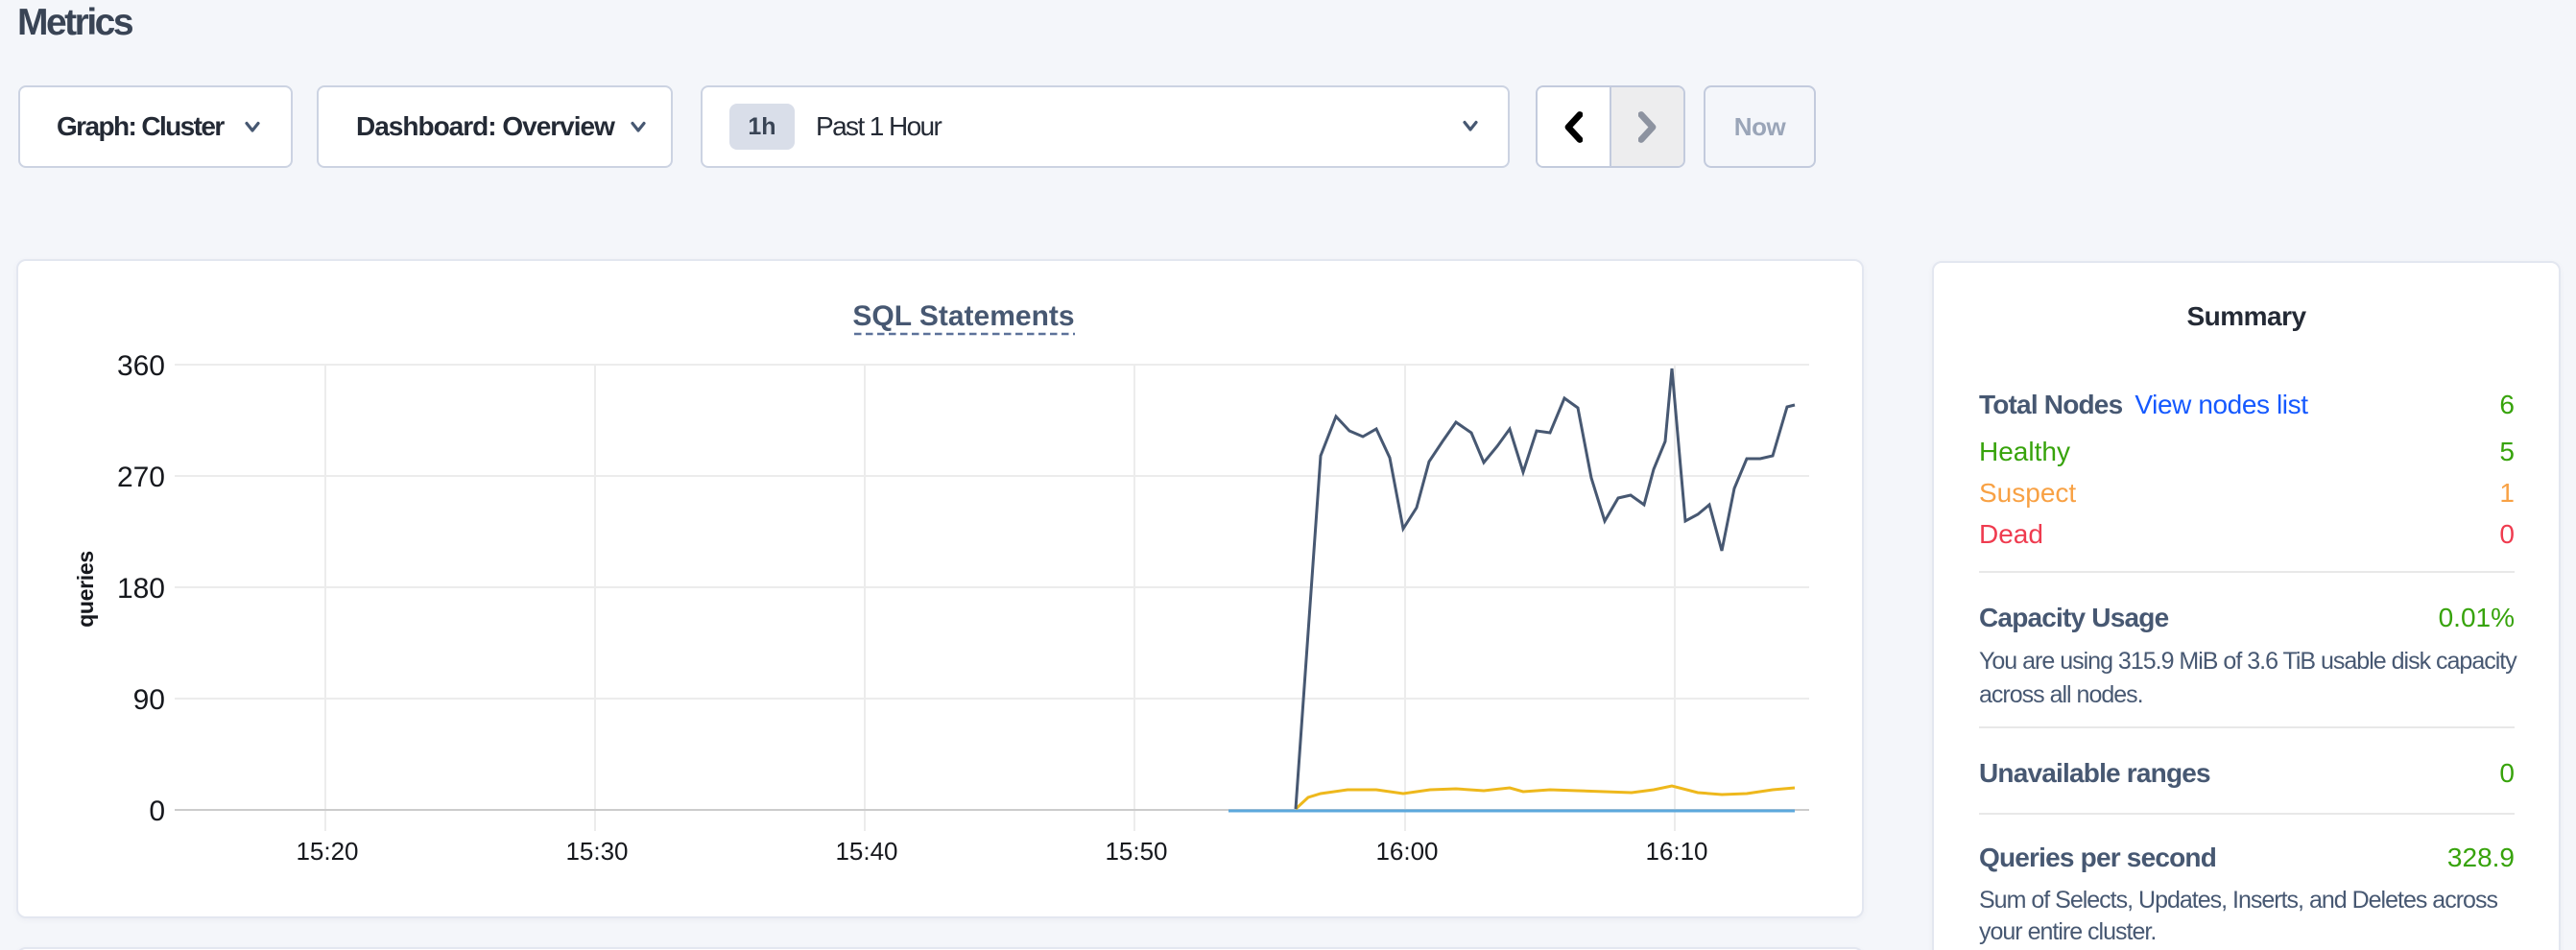 This screenshot has height=950, width=2576. What do you see at coordinates (85, 589) in the screenshot?
I see `svg-text: queries` at bounding box center [85, 589].